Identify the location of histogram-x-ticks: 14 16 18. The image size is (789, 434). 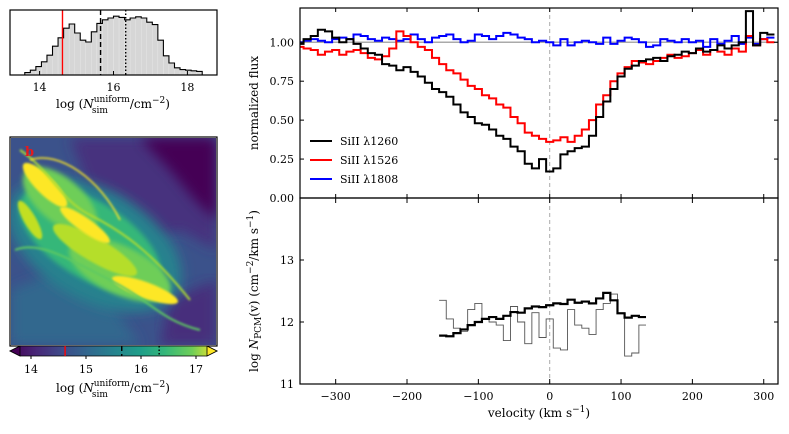
(113, 82).